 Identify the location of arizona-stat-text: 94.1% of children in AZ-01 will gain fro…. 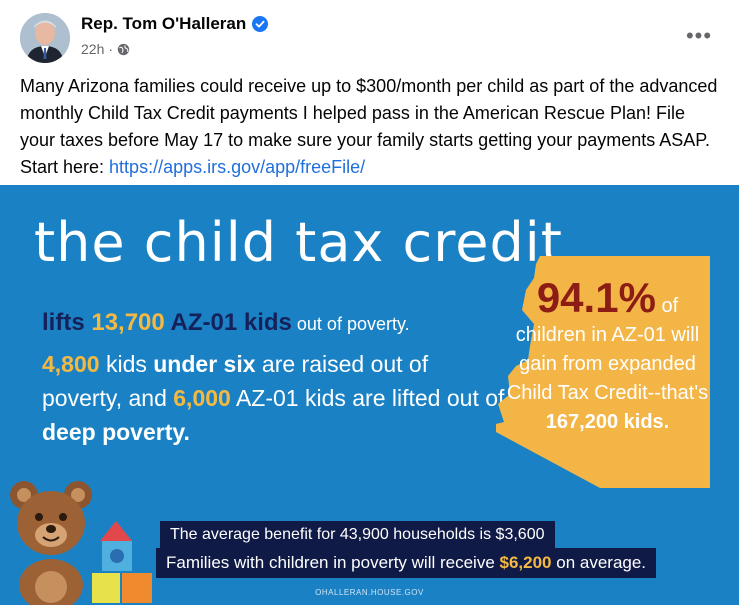
(607, 357).